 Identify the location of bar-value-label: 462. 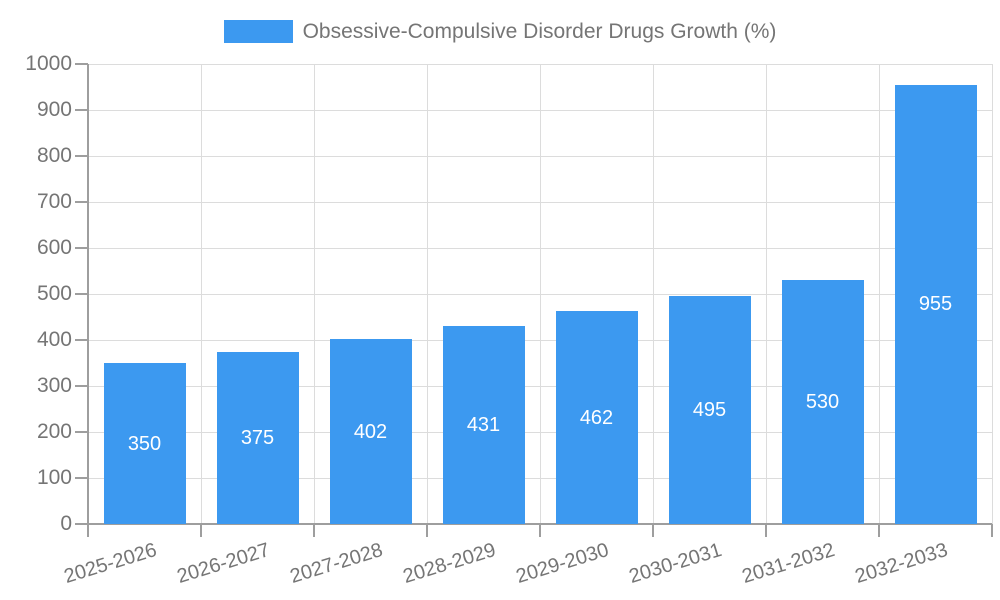
(596, 417).